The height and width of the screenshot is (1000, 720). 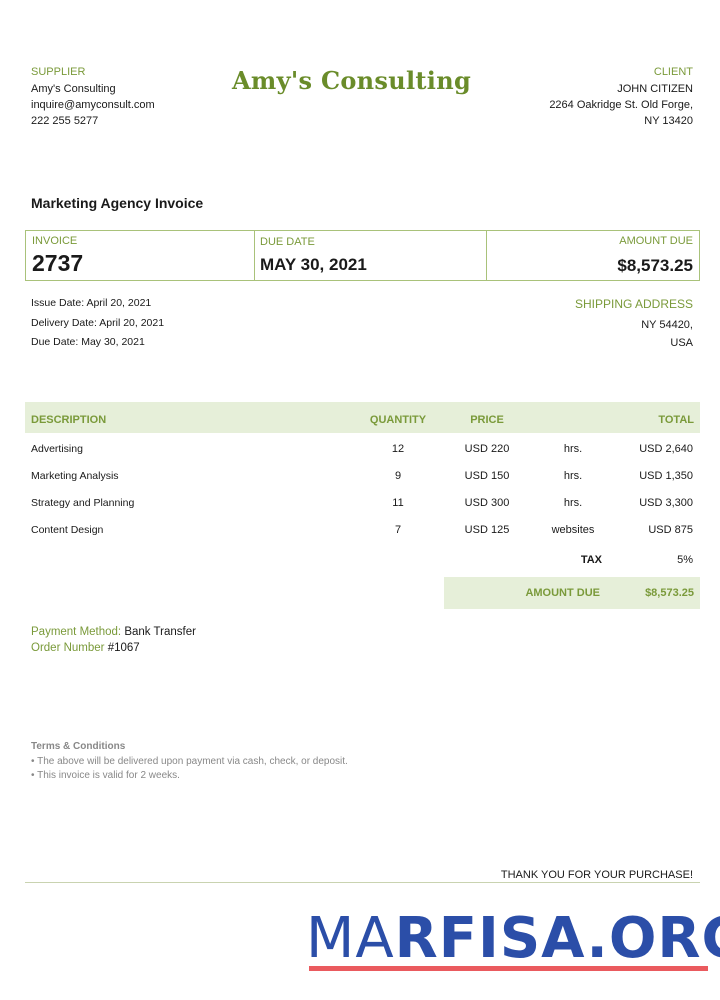 What do you see at coordinates (667, 325) in the screenshot?
I see `shipping-line-1: NY 54420,` at bounding box center [667, 325].